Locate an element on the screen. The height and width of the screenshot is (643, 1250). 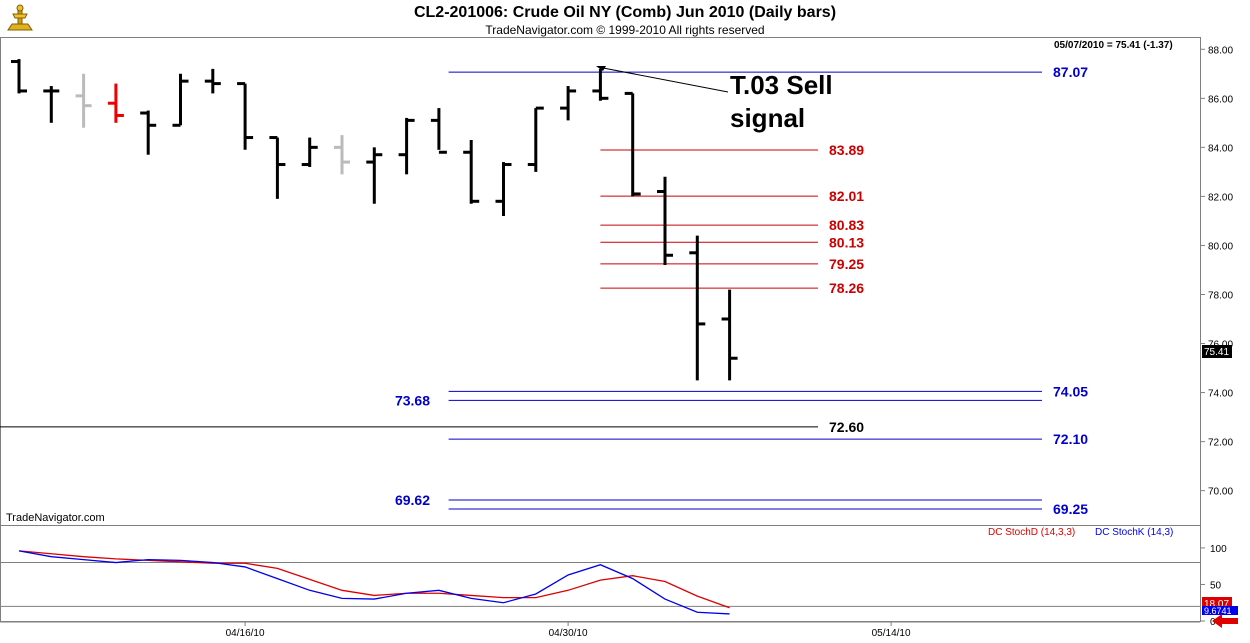
level-label-3: 80.83 is located at coordinates (846, 225).